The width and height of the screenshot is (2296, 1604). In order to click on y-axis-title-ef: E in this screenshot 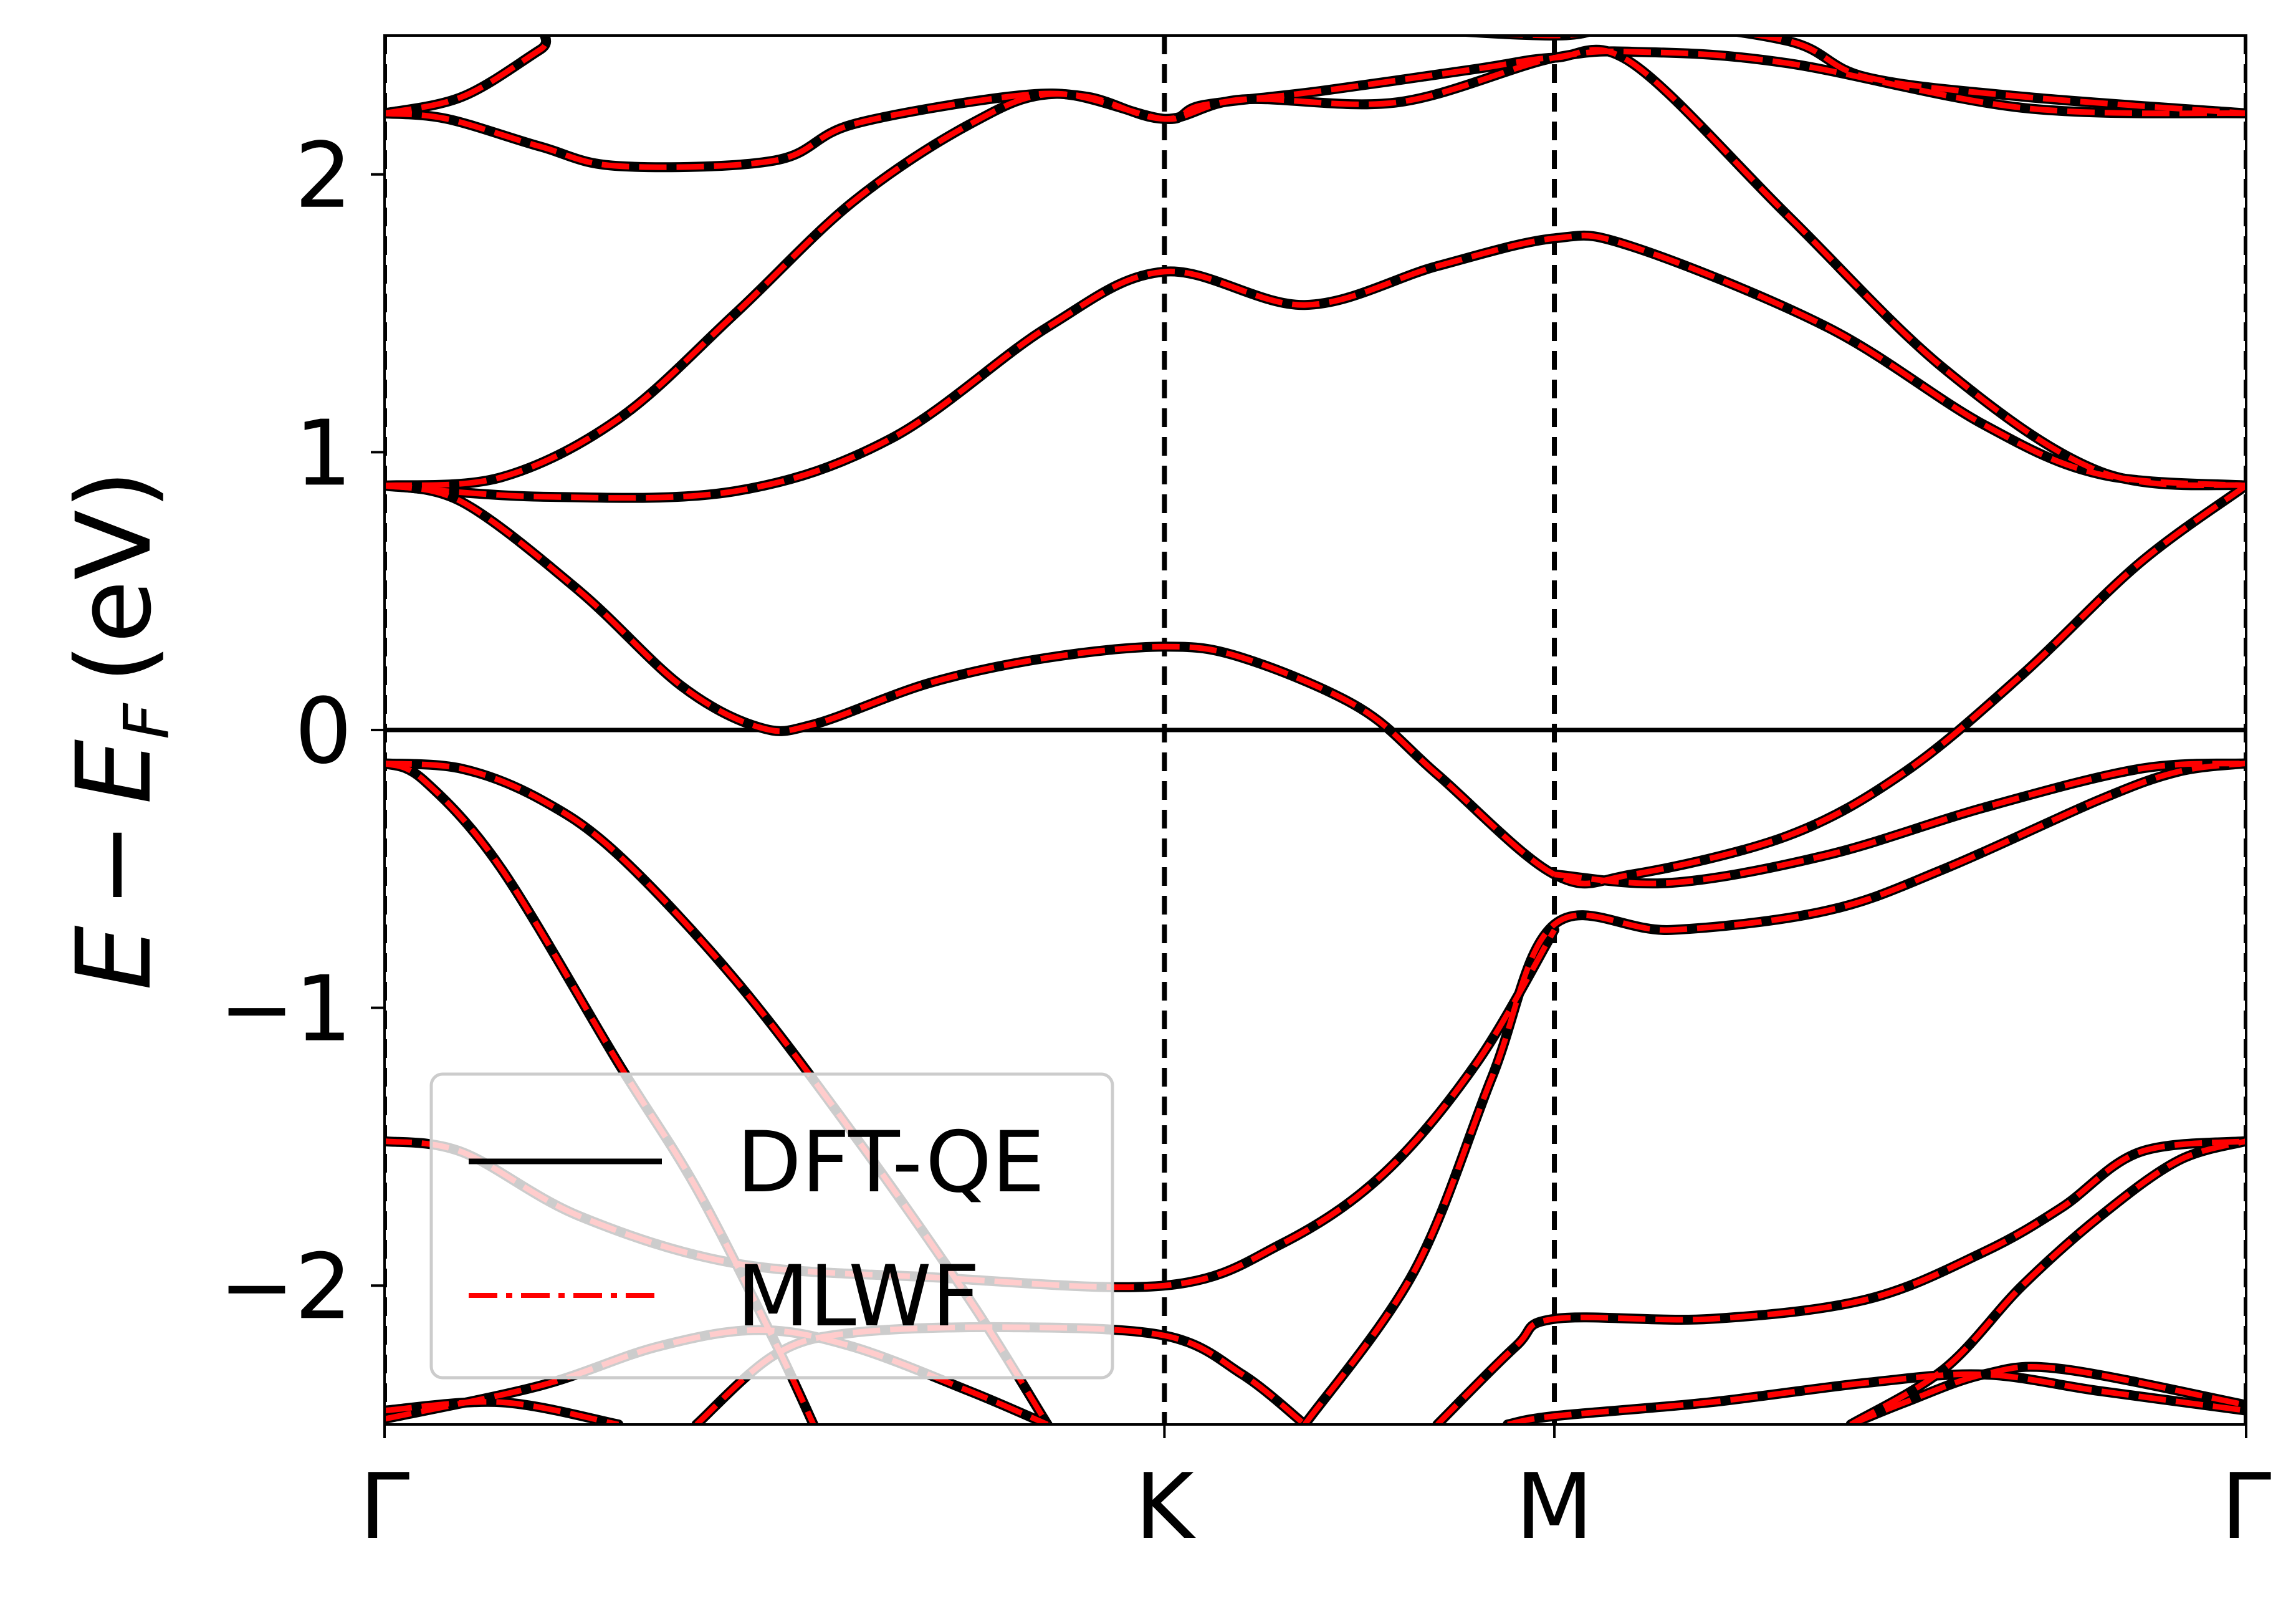, I will do `click(114, 771)`.